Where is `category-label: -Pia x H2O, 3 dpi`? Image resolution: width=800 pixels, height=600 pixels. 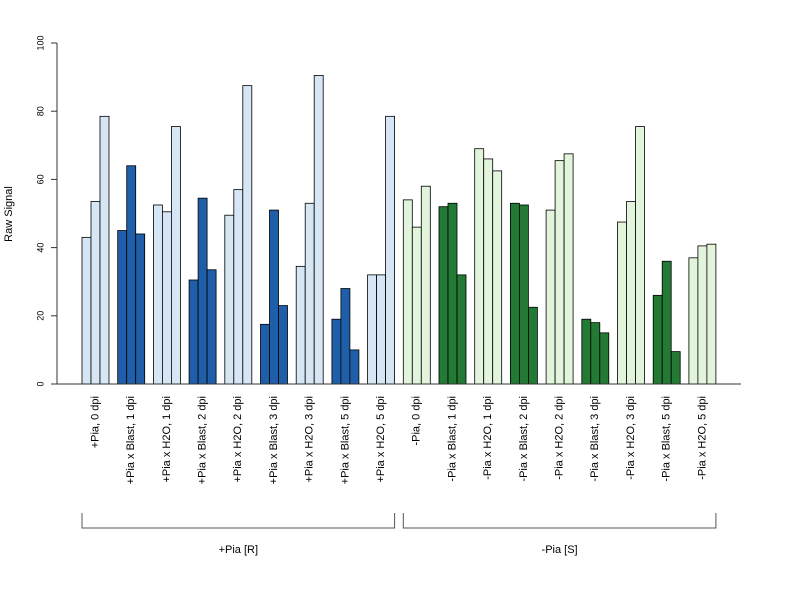
category-label: -Pia x H2O, 3 dpi is located at coordinates (631, 438).